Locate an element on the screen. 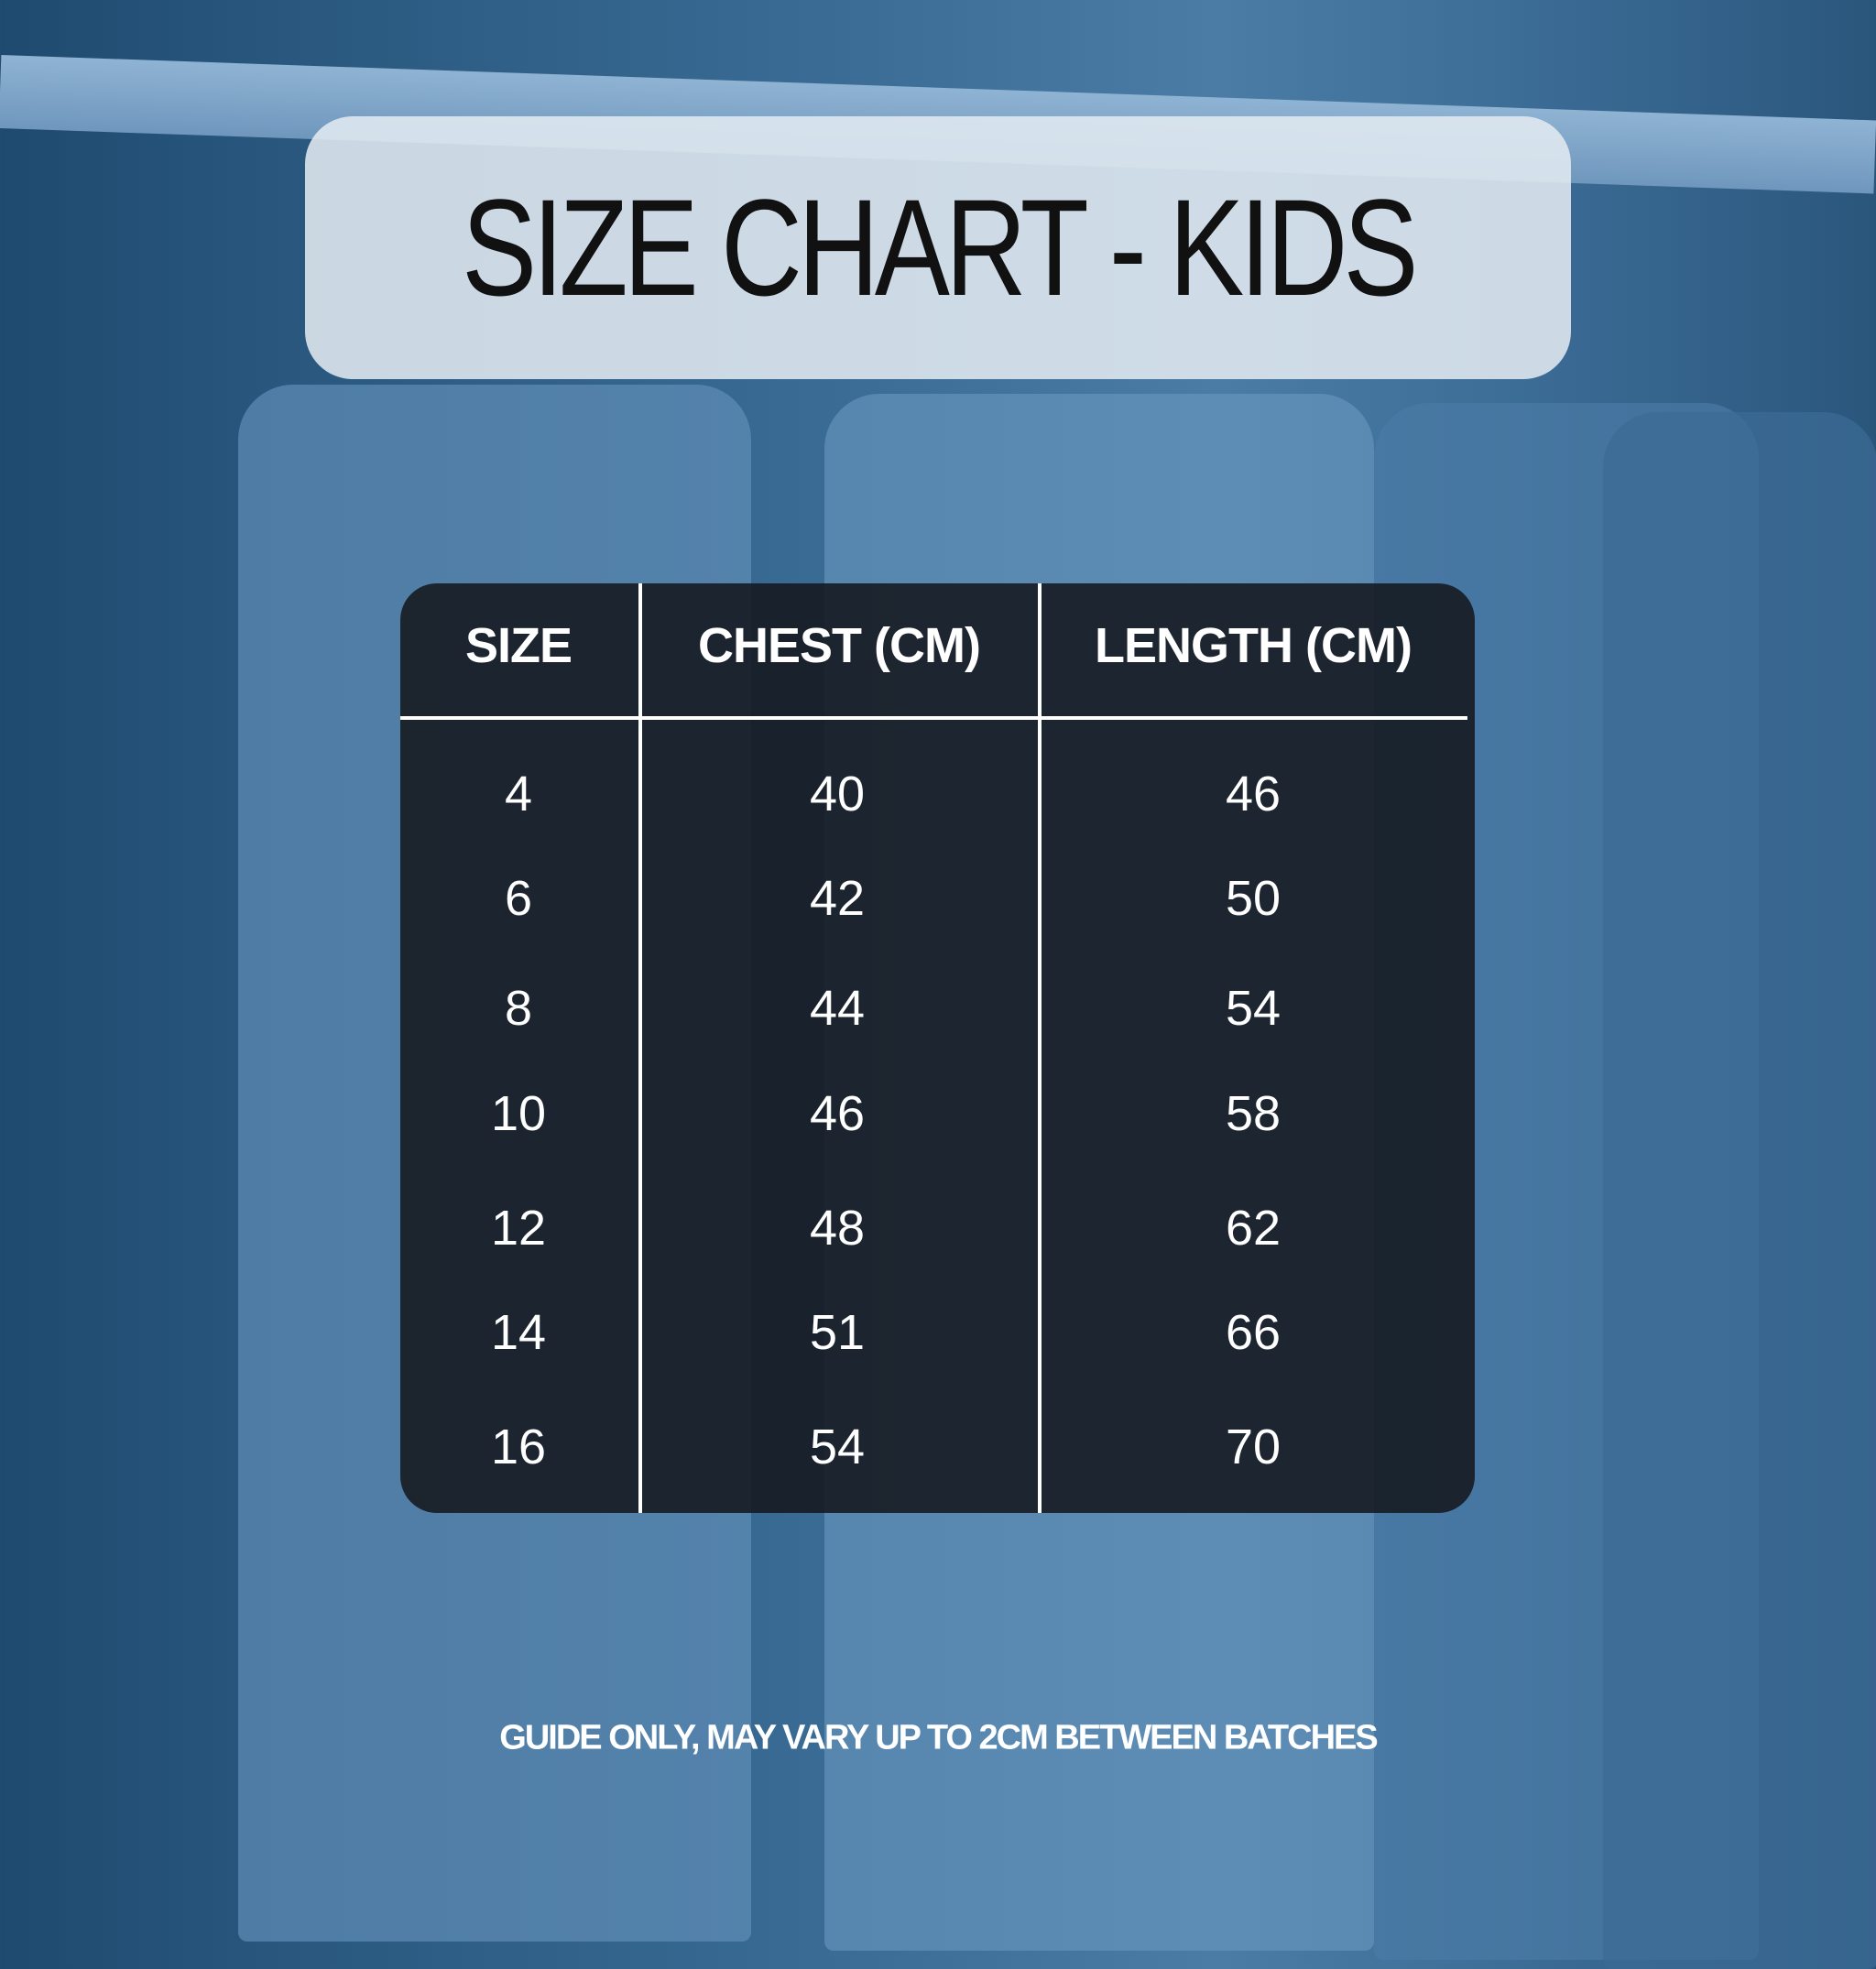 The image size is (1876, 1969). length-cell: 62 is located at coordinates (1253, 1228).